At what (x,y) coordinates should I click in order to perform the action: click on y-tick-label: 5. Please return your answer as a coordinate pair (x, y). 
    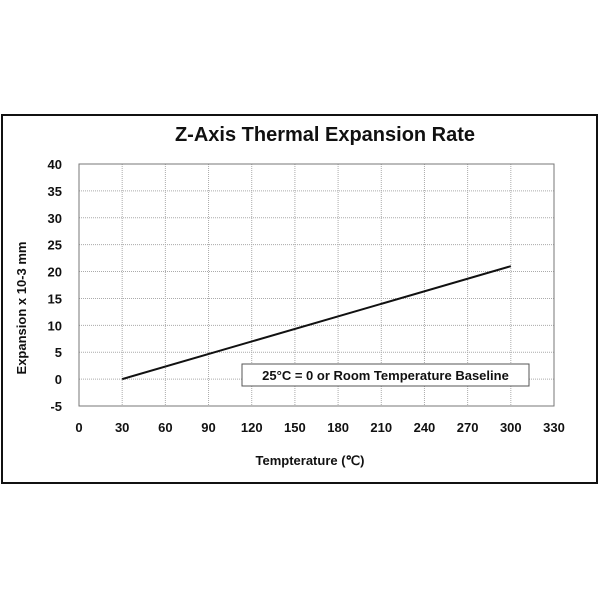
    Looking at the image, I should click on (58, 352).